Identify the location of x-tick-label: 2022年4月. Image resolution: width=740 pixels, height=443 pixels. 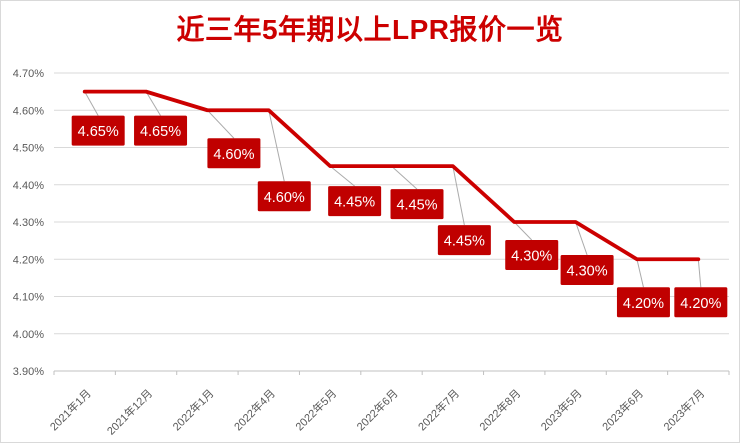
(254, 409).